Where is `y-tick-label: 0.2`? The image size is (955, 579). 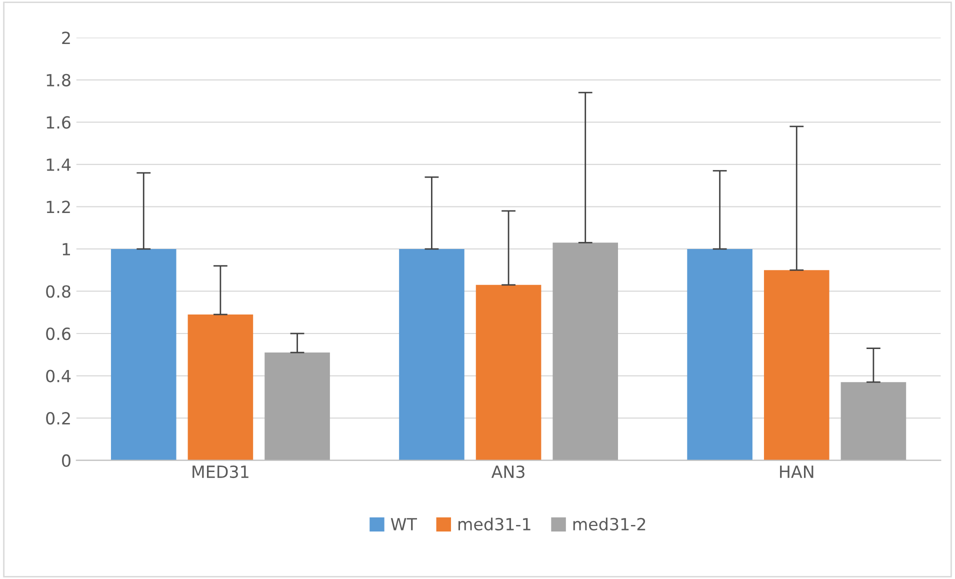 y-tick-label: 0.2 is located at coordinates (58, 418).